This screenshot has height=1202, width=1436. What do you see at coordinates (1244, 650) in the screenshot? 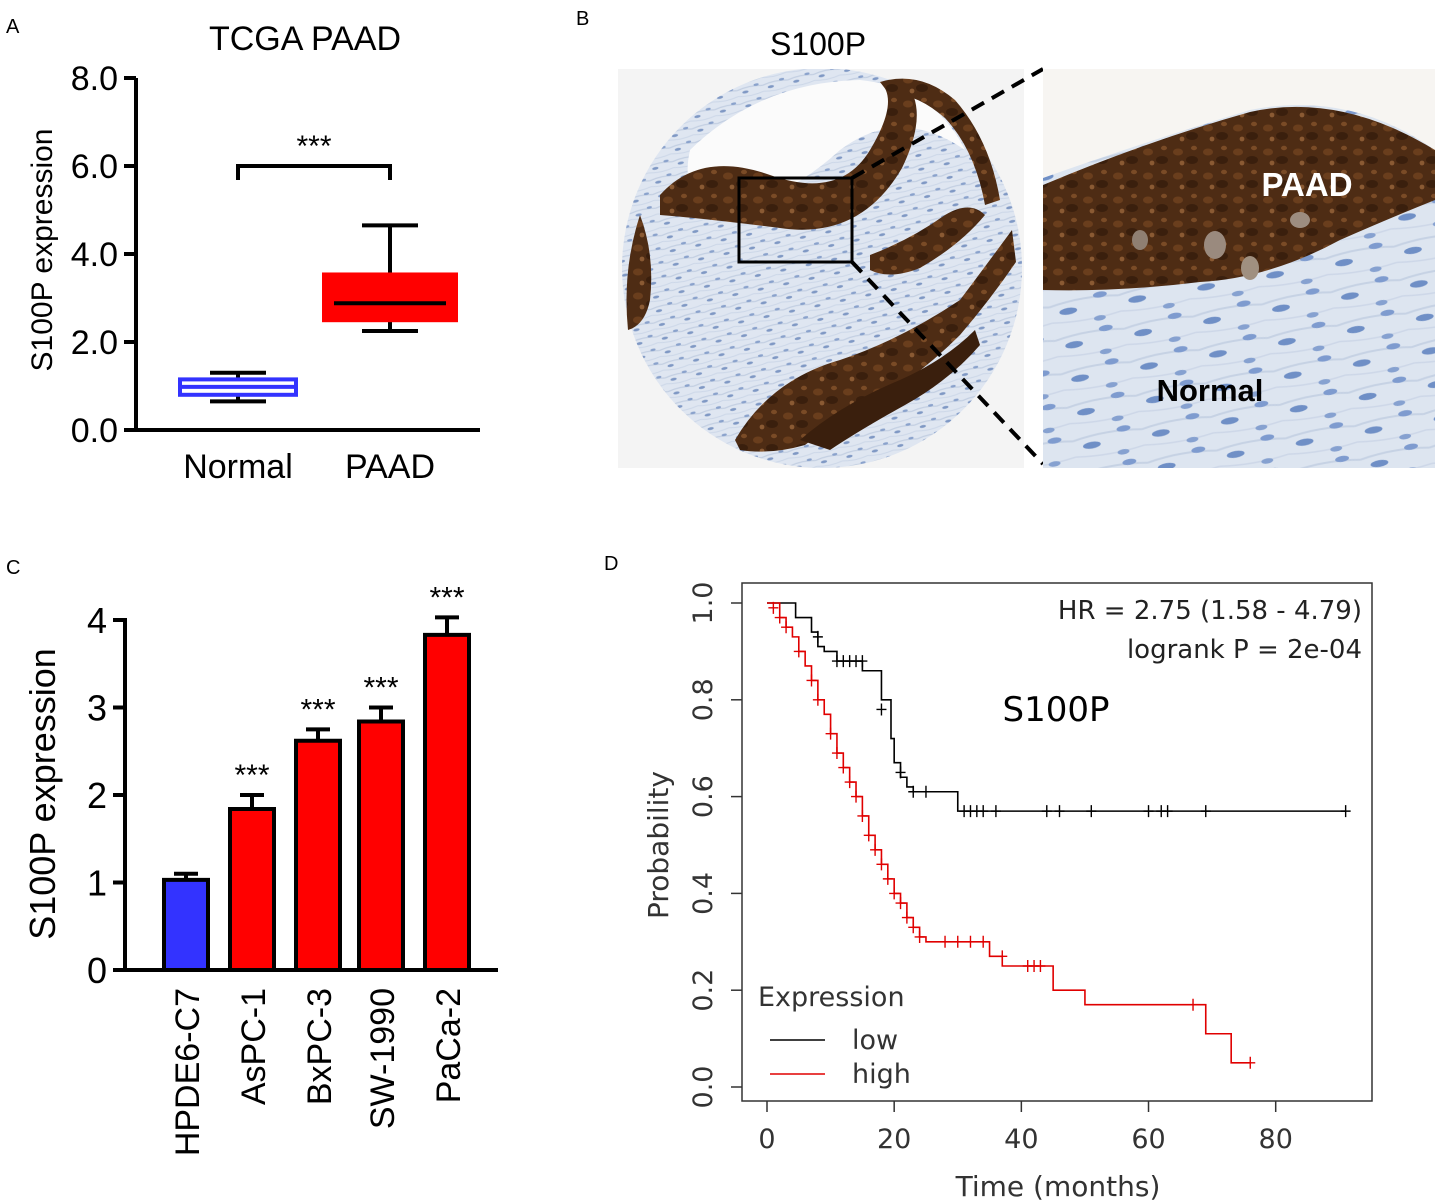
I see `panel-d-logrank-text: logrank P = 2e-04` at bounding box center [1244, 650].